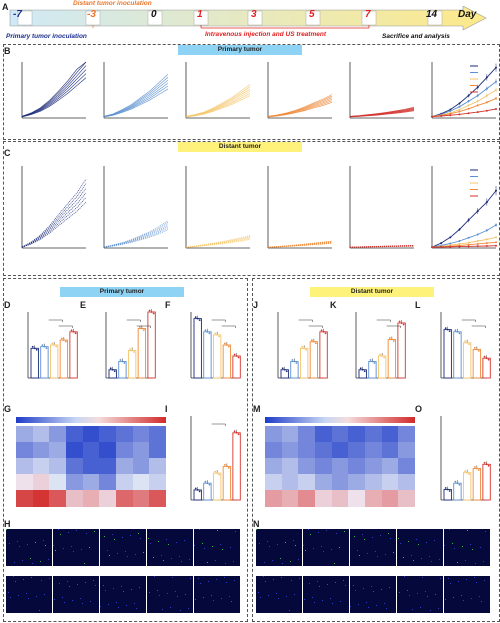 This screenshot has height=623, width=500. I want to click on panel-label-n: N, so click(256, 524).